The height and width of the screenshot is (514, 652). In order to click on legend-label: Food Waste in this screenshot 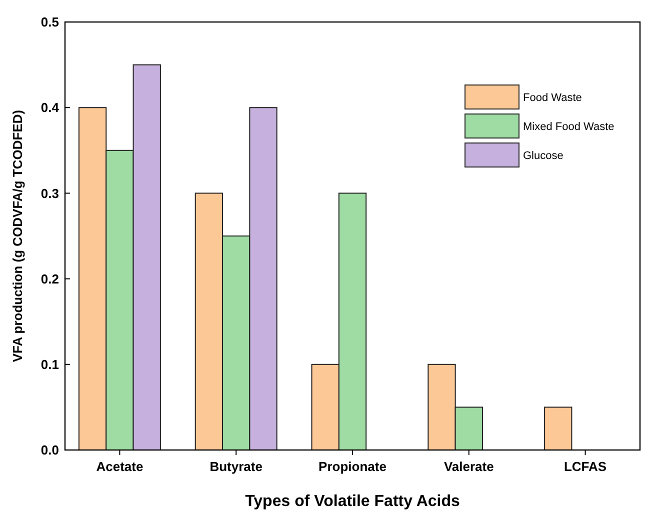, I will do `click(552, 98)`.